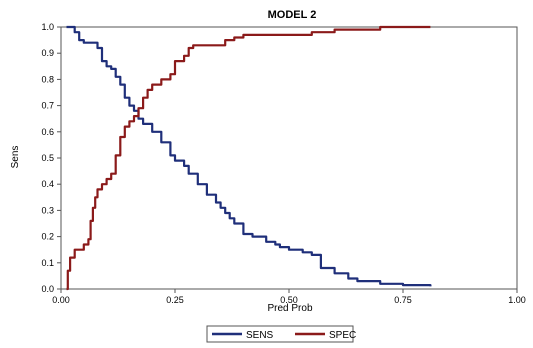  I want to click on y-tick-label: 0.9, so click(47, 53).